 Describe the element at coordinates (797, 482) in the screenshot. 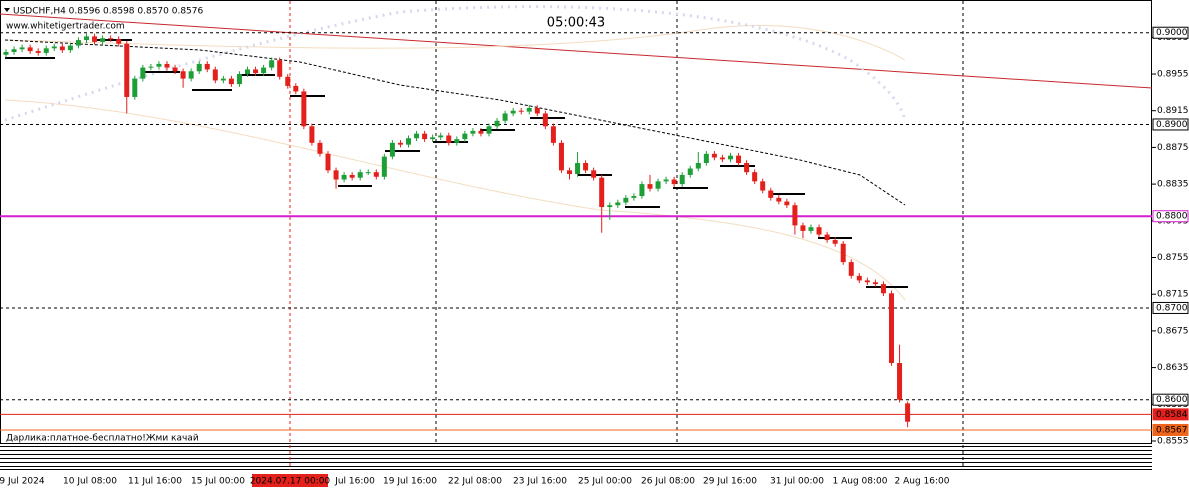

I see `x-tick-label: 31 Jul 00:00` at that location.